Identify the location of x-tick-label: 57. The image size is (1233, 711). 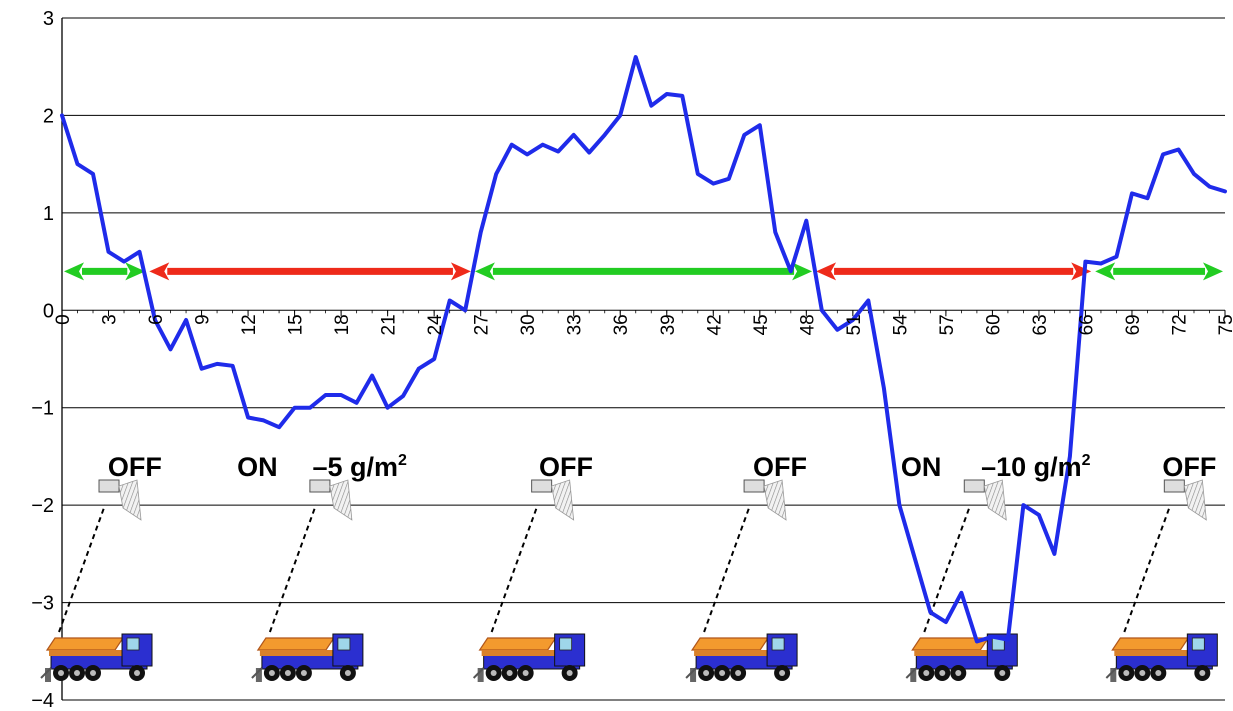
(947, 324).